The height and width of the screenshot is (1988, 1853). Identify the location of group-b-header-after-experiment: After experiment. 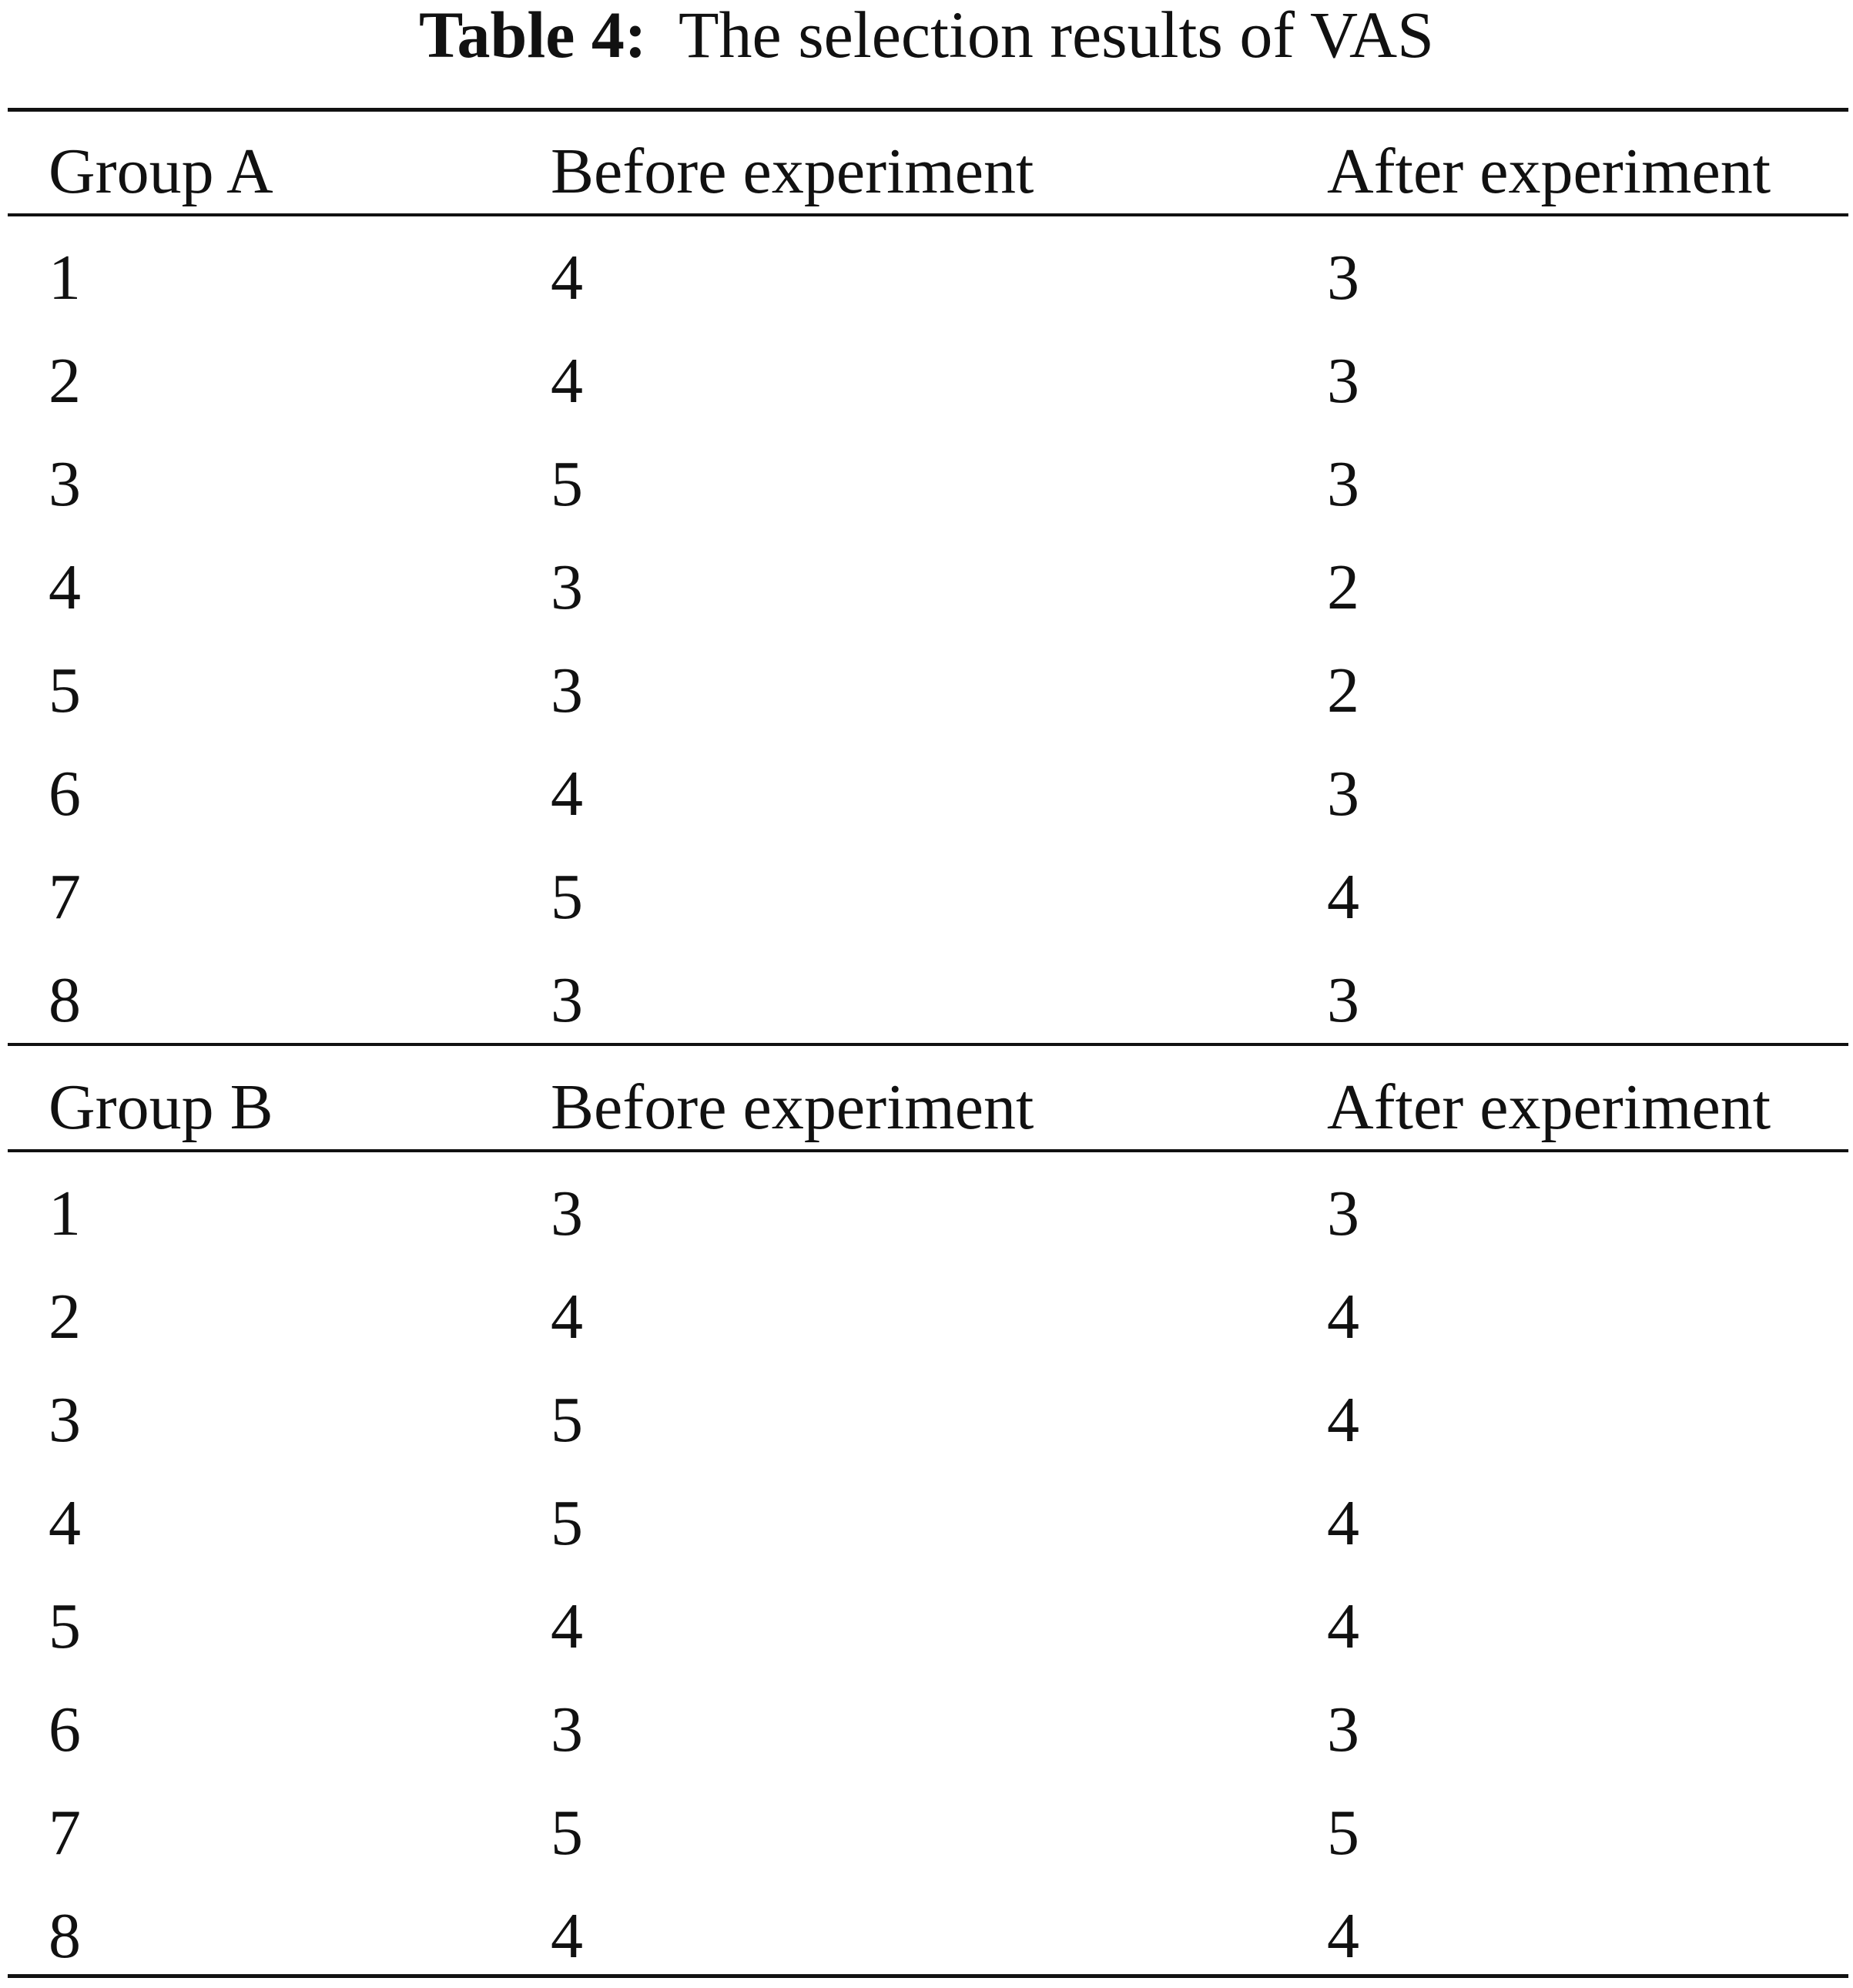
(1549, 1107).